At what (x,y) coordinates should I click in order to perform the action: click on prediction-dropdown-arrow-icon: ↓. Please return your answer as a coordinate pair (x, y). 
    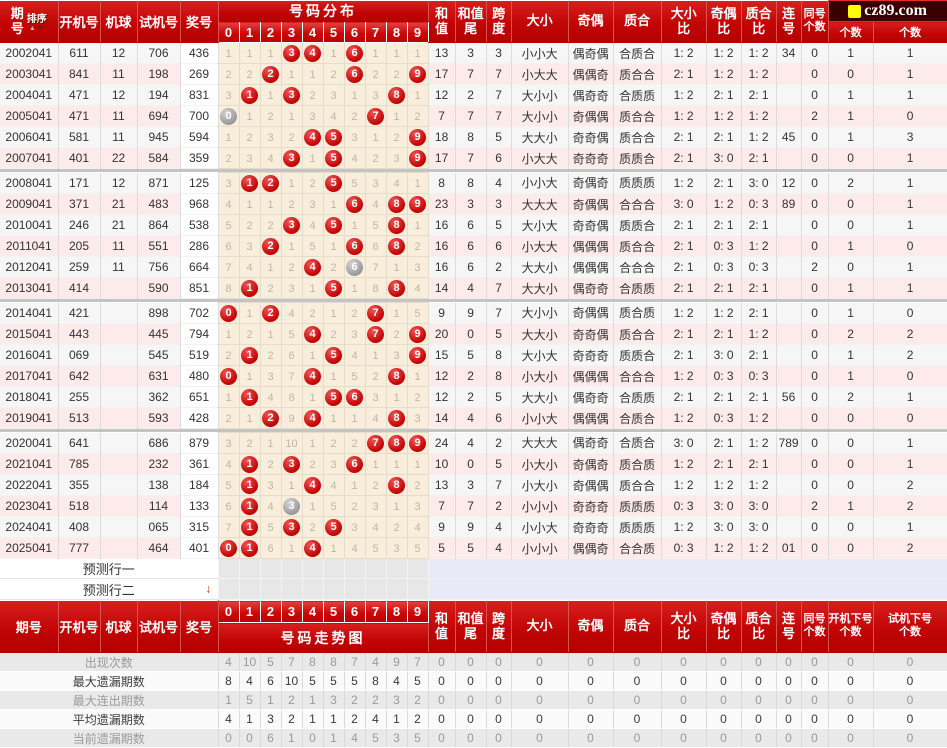
    Looking at the image, I should click on (208, 588).